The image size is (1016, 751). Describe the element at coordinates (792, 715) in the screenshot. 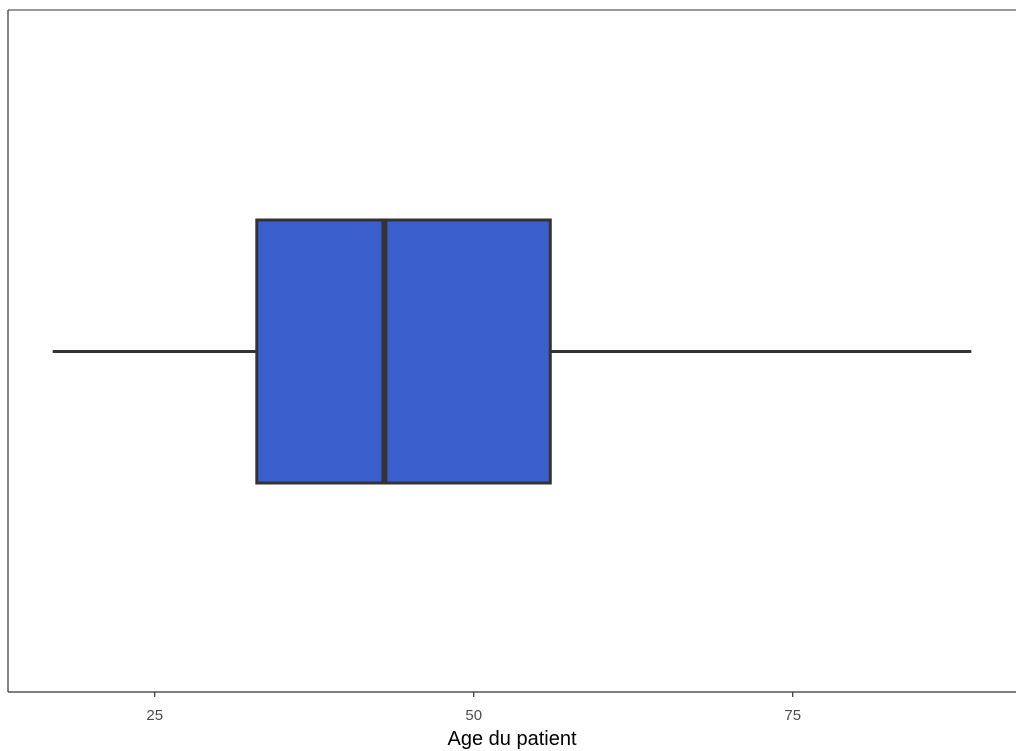

I see `x-tick-label-75: 75` at that location.